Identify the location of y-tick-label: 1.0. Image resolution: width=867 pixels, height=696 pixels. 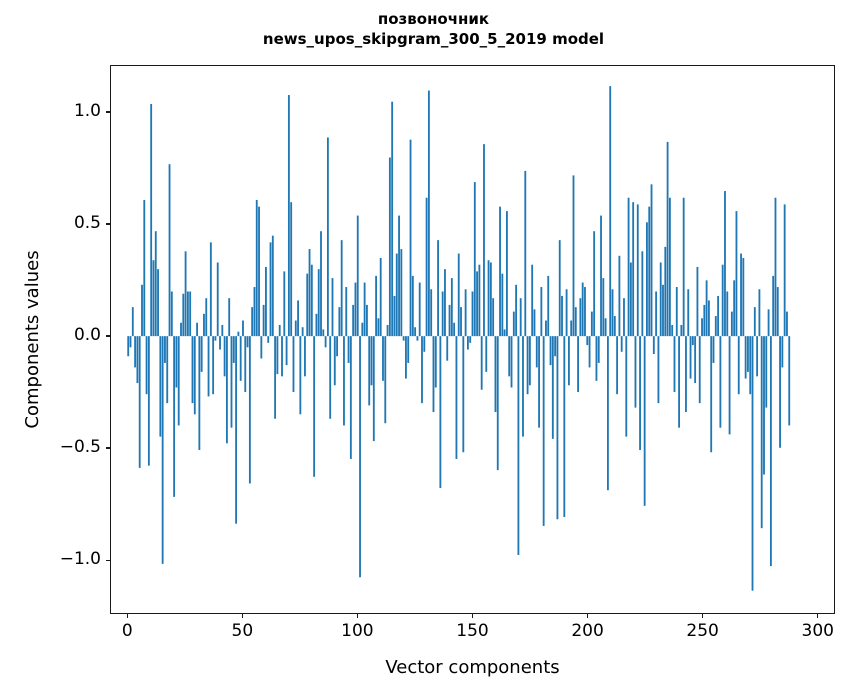
(87, 111).